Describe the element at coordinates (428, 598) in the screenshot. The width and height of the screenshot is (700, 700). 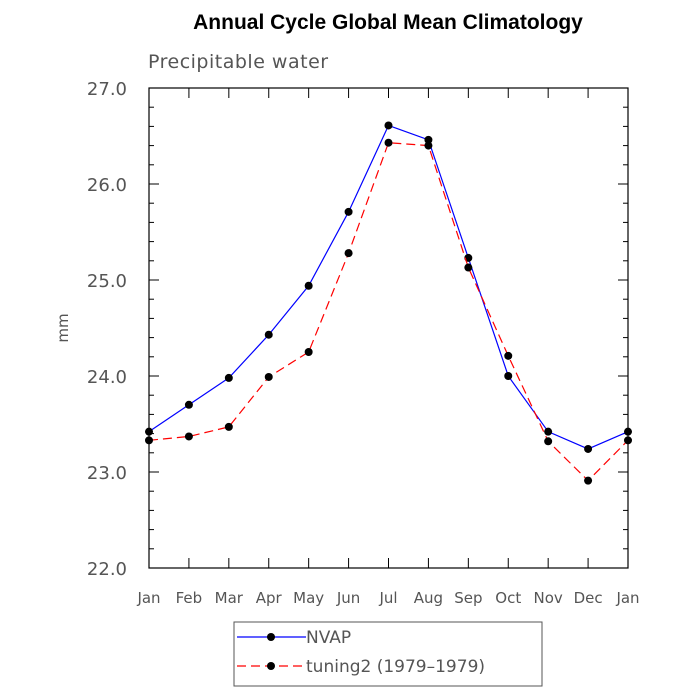
I see `x-tick-label: Aug` at that location.